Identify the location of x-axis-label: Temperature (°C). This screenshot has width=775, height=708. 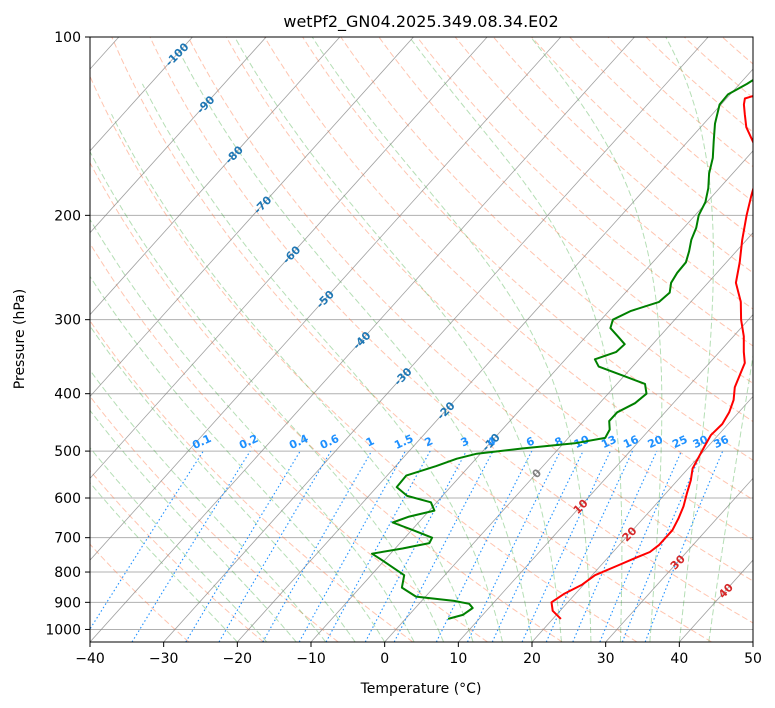
(421, 689).